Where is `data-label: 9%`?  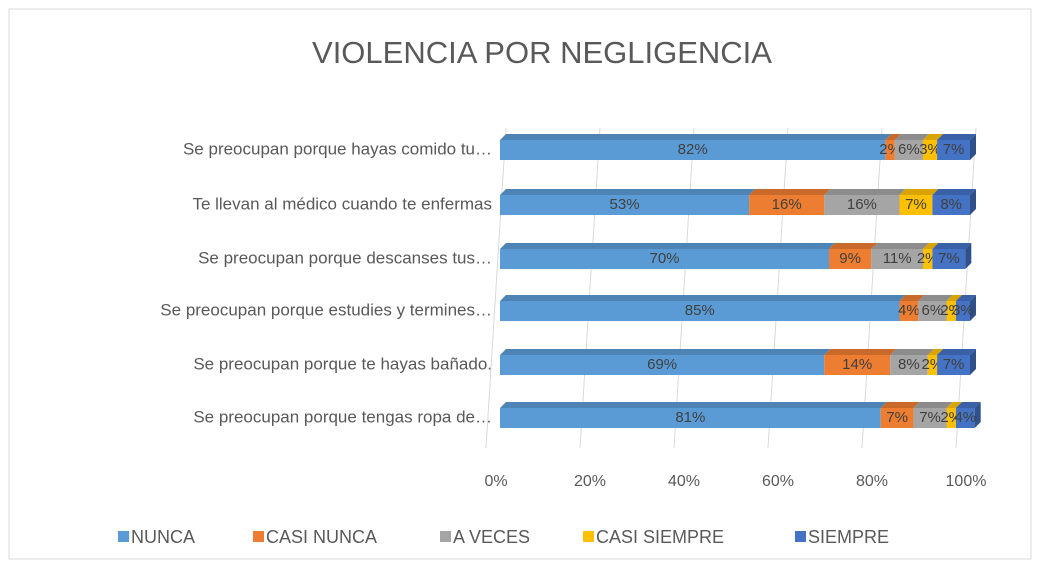 data-label: 9% is located at coordinates (850, 258).